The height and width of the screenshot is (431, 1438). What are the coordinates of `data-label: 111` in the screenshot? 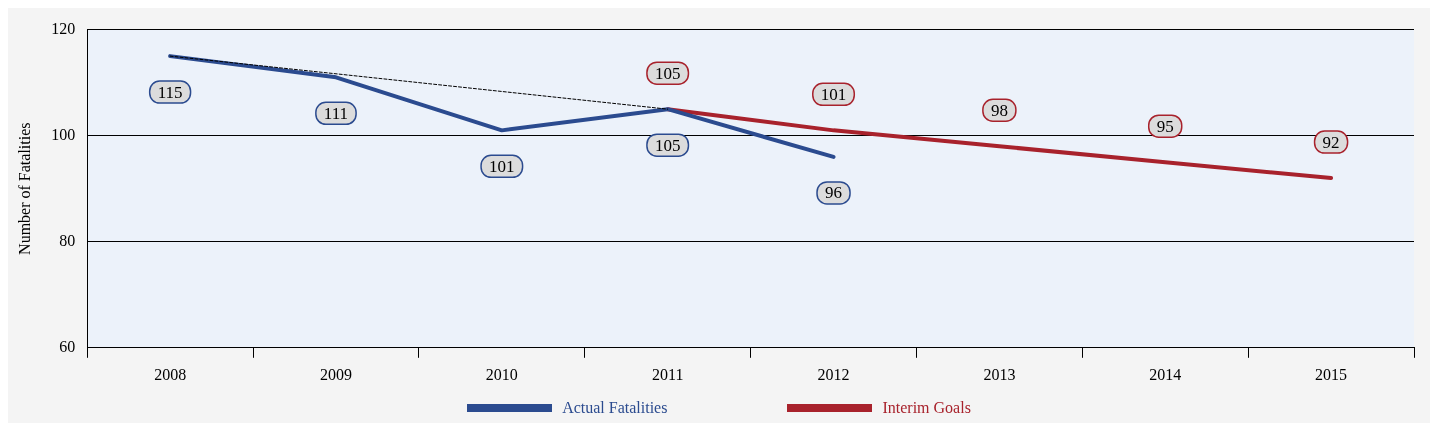 It's located at (336, 113).